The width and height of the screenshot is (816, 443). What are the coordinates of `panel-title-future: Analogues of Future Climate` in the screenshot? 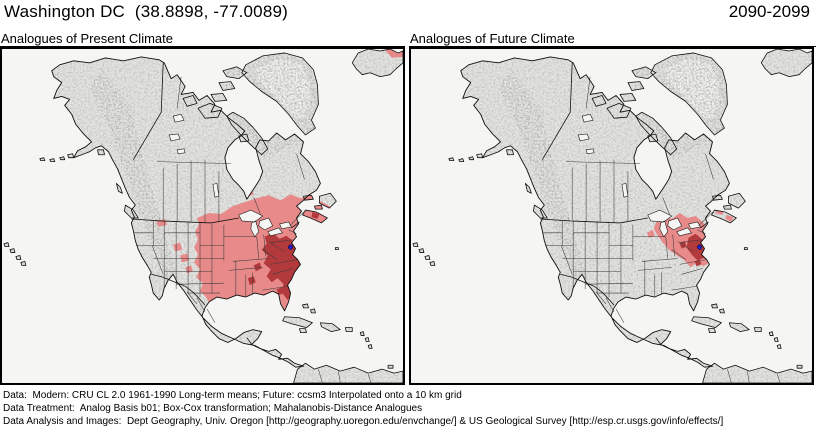 It's located at (612, 39).